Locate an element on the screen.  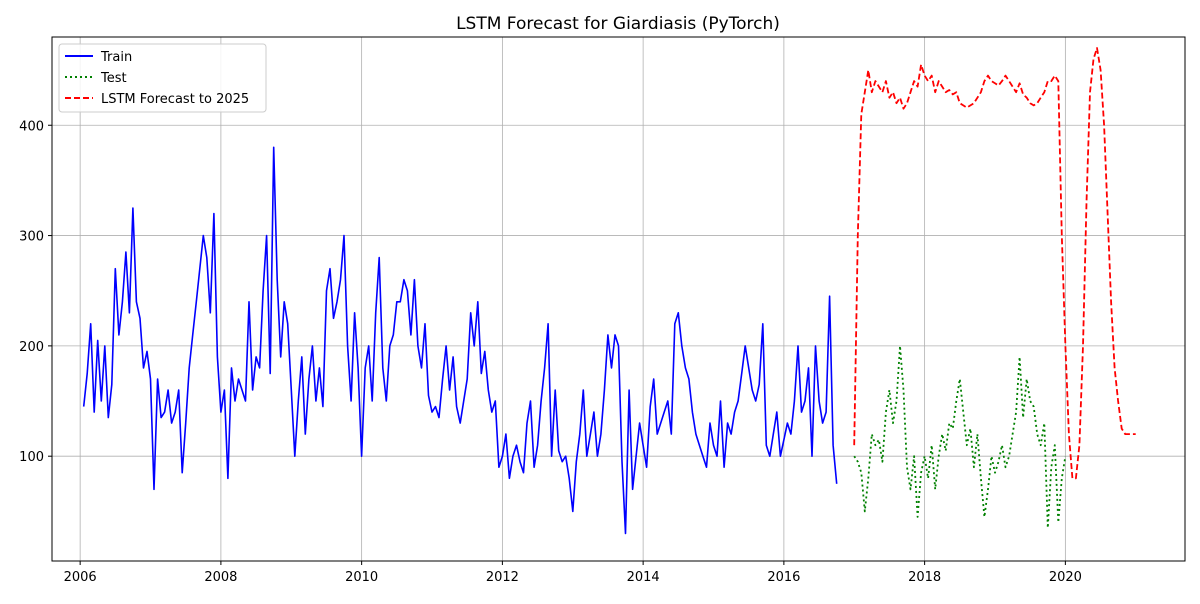
legend-train-label: Train is located at coordinates (116, 57).